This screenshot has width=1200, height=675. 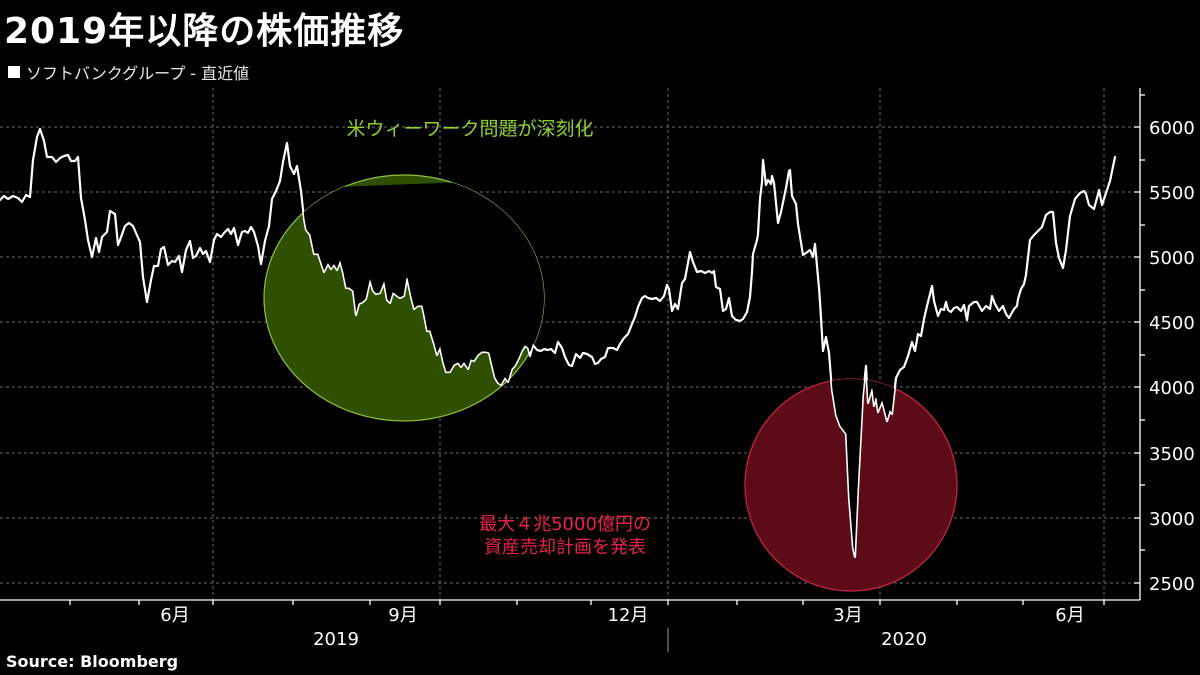 What do you see at coordinates (1172, 584) in the screenshot?
I see `y-label: 2500` at bounding box center [1172, 584].